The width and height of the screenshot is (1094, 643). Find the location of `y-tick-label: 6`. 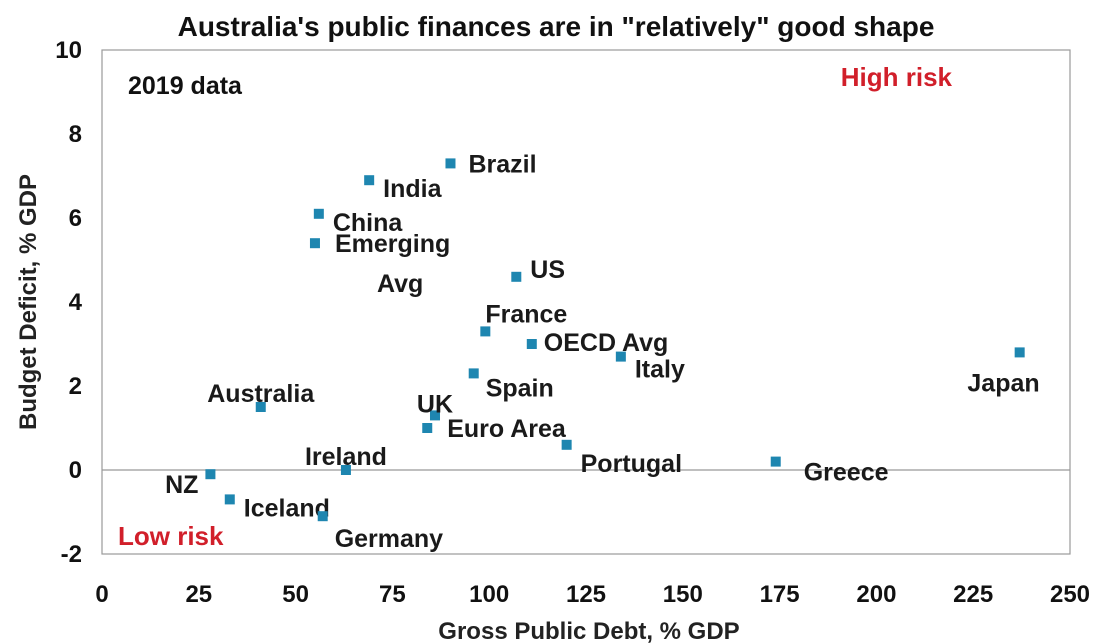

y-tick-label: 6 is located at coordinates (75, 218).